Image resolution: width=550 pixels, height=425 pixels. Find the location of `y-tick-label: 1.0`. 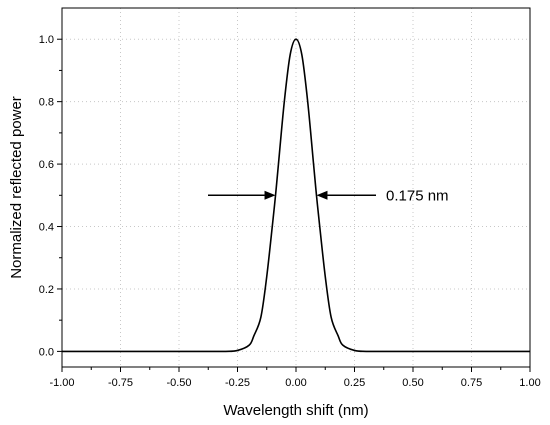

y-tick-label: 1.0 is located at coordinates (46, 40).